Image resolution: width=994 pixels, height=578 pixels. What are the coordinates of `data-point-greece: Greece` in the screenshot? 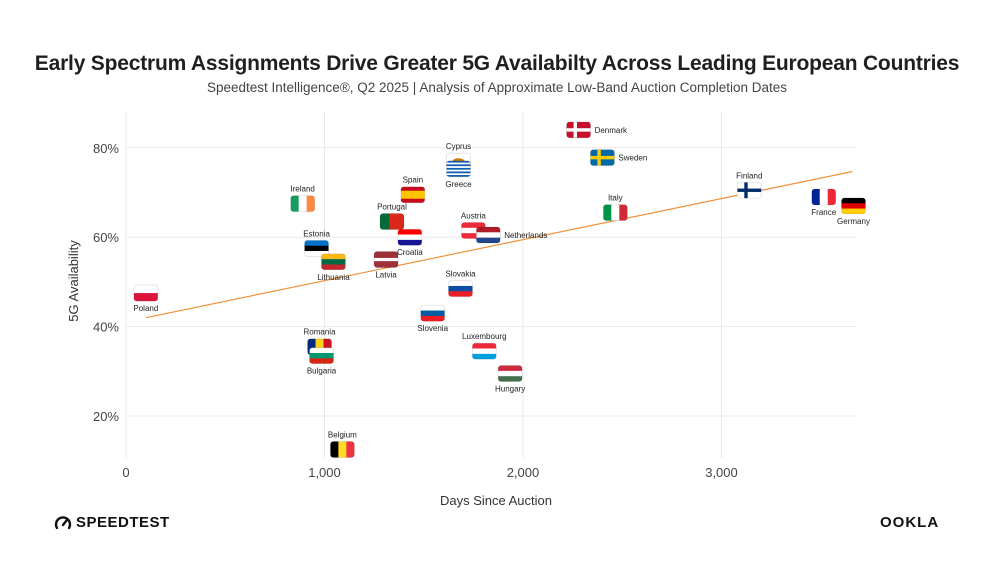 It's located at (458, 174).